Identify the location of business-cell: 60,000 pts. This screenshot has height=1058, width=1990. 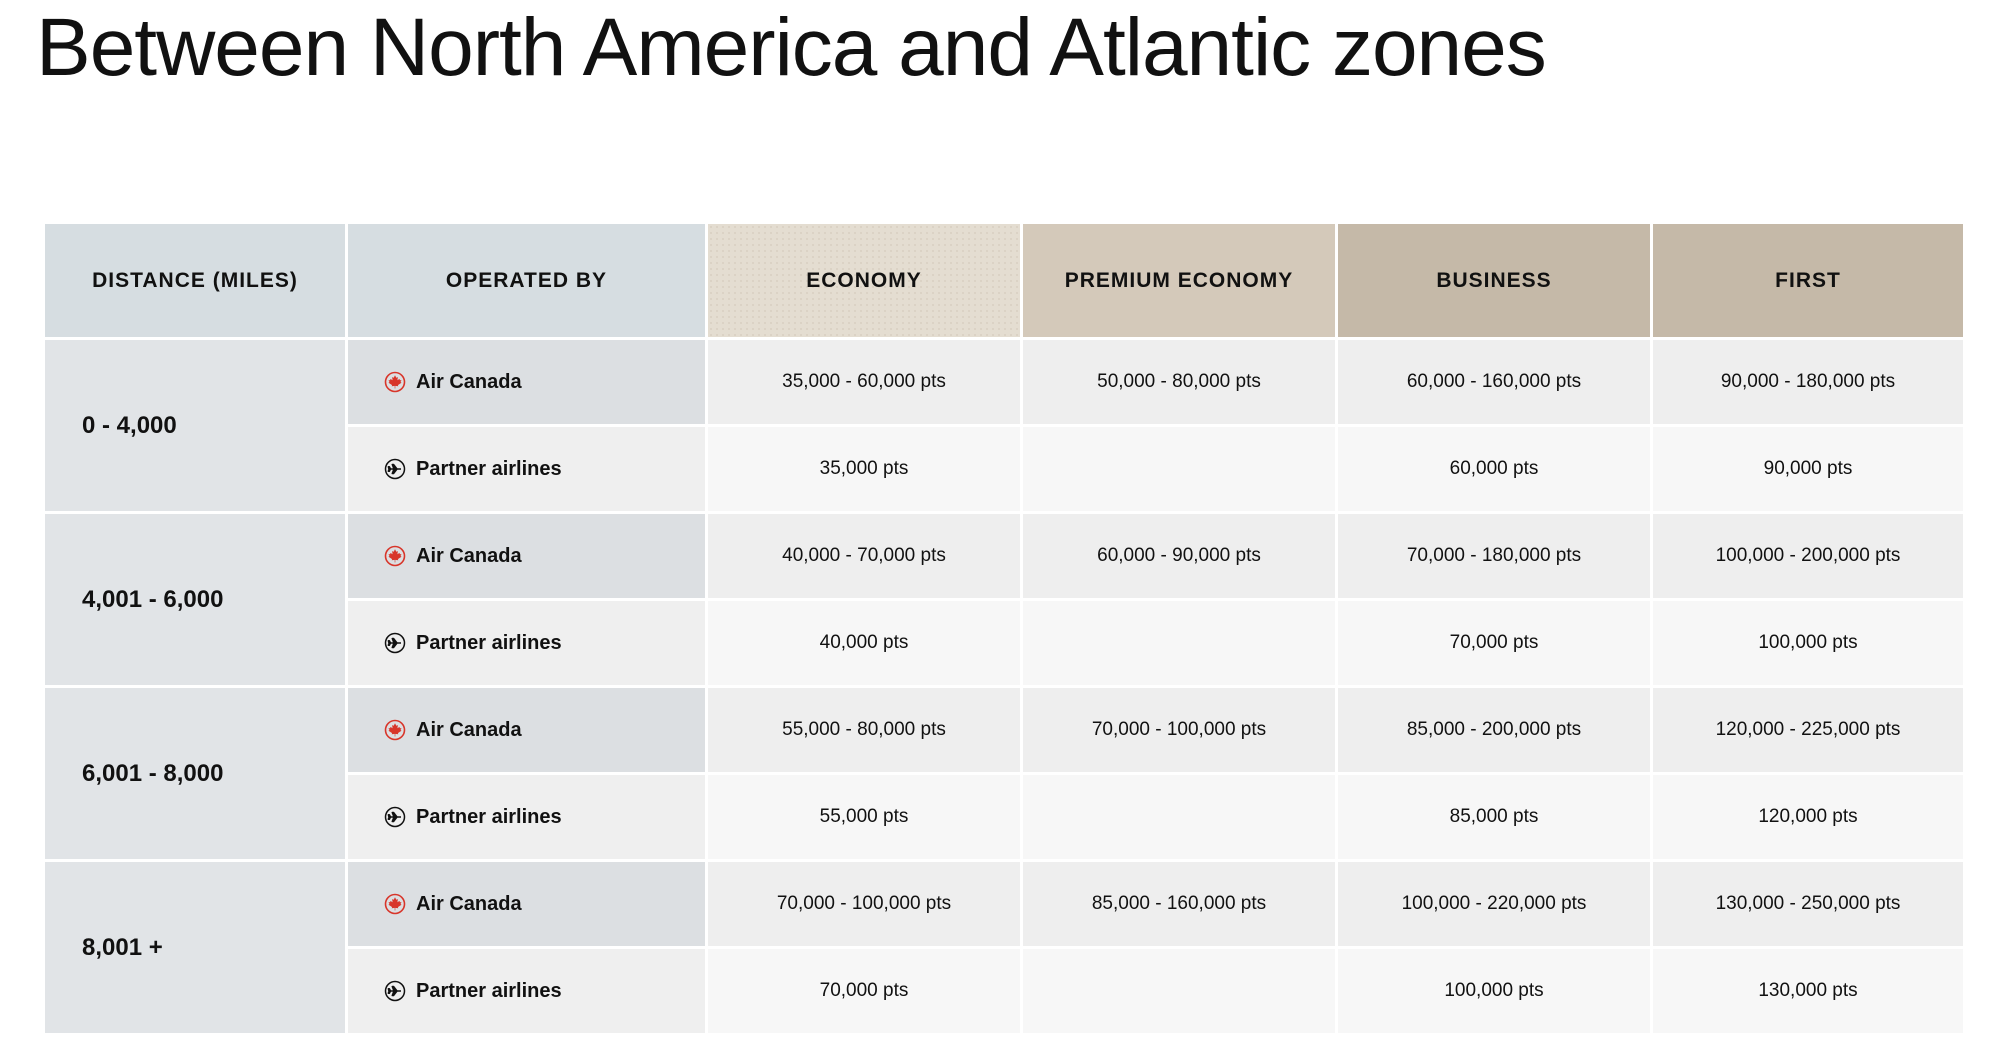
(1494, 469).